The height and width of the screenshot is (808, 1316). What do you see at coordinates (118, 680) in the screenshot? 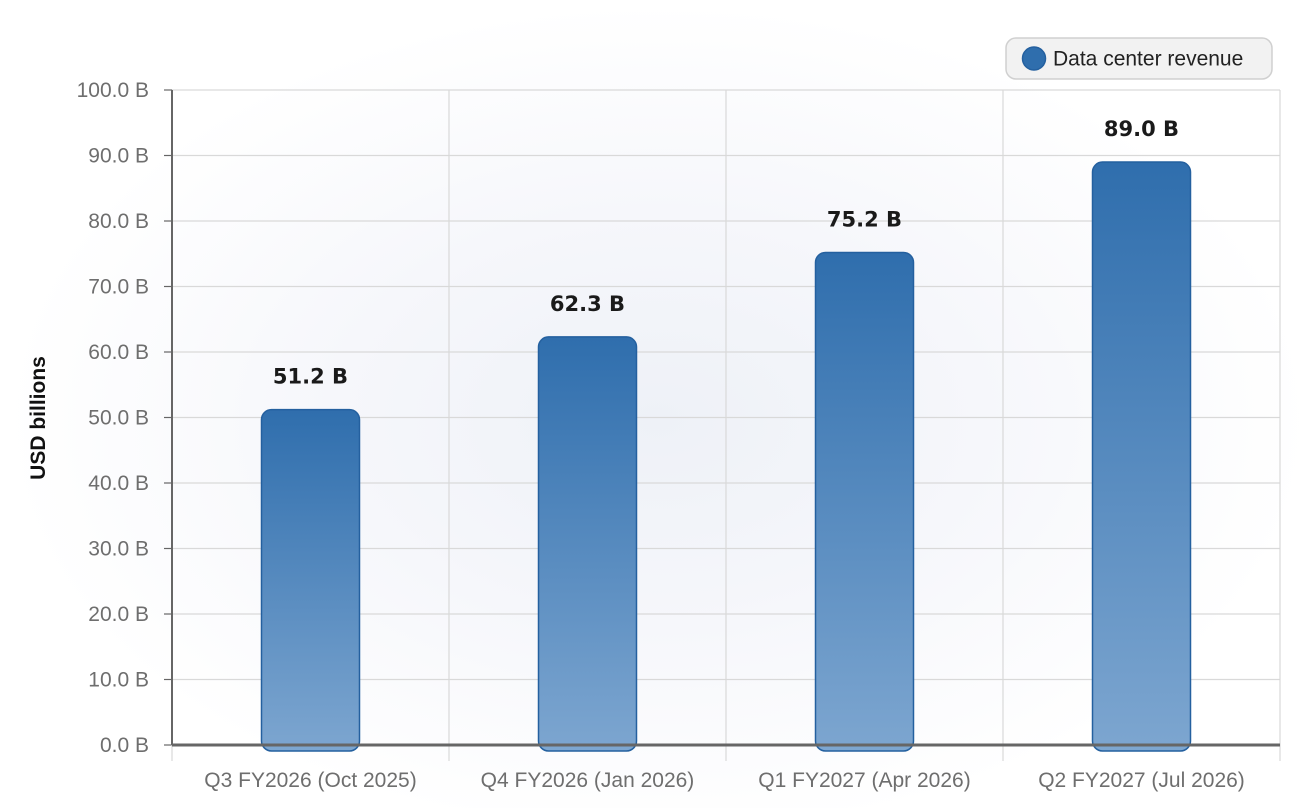
I see `y-tick-label: 10.0 B` at bounding box center [118, 680].